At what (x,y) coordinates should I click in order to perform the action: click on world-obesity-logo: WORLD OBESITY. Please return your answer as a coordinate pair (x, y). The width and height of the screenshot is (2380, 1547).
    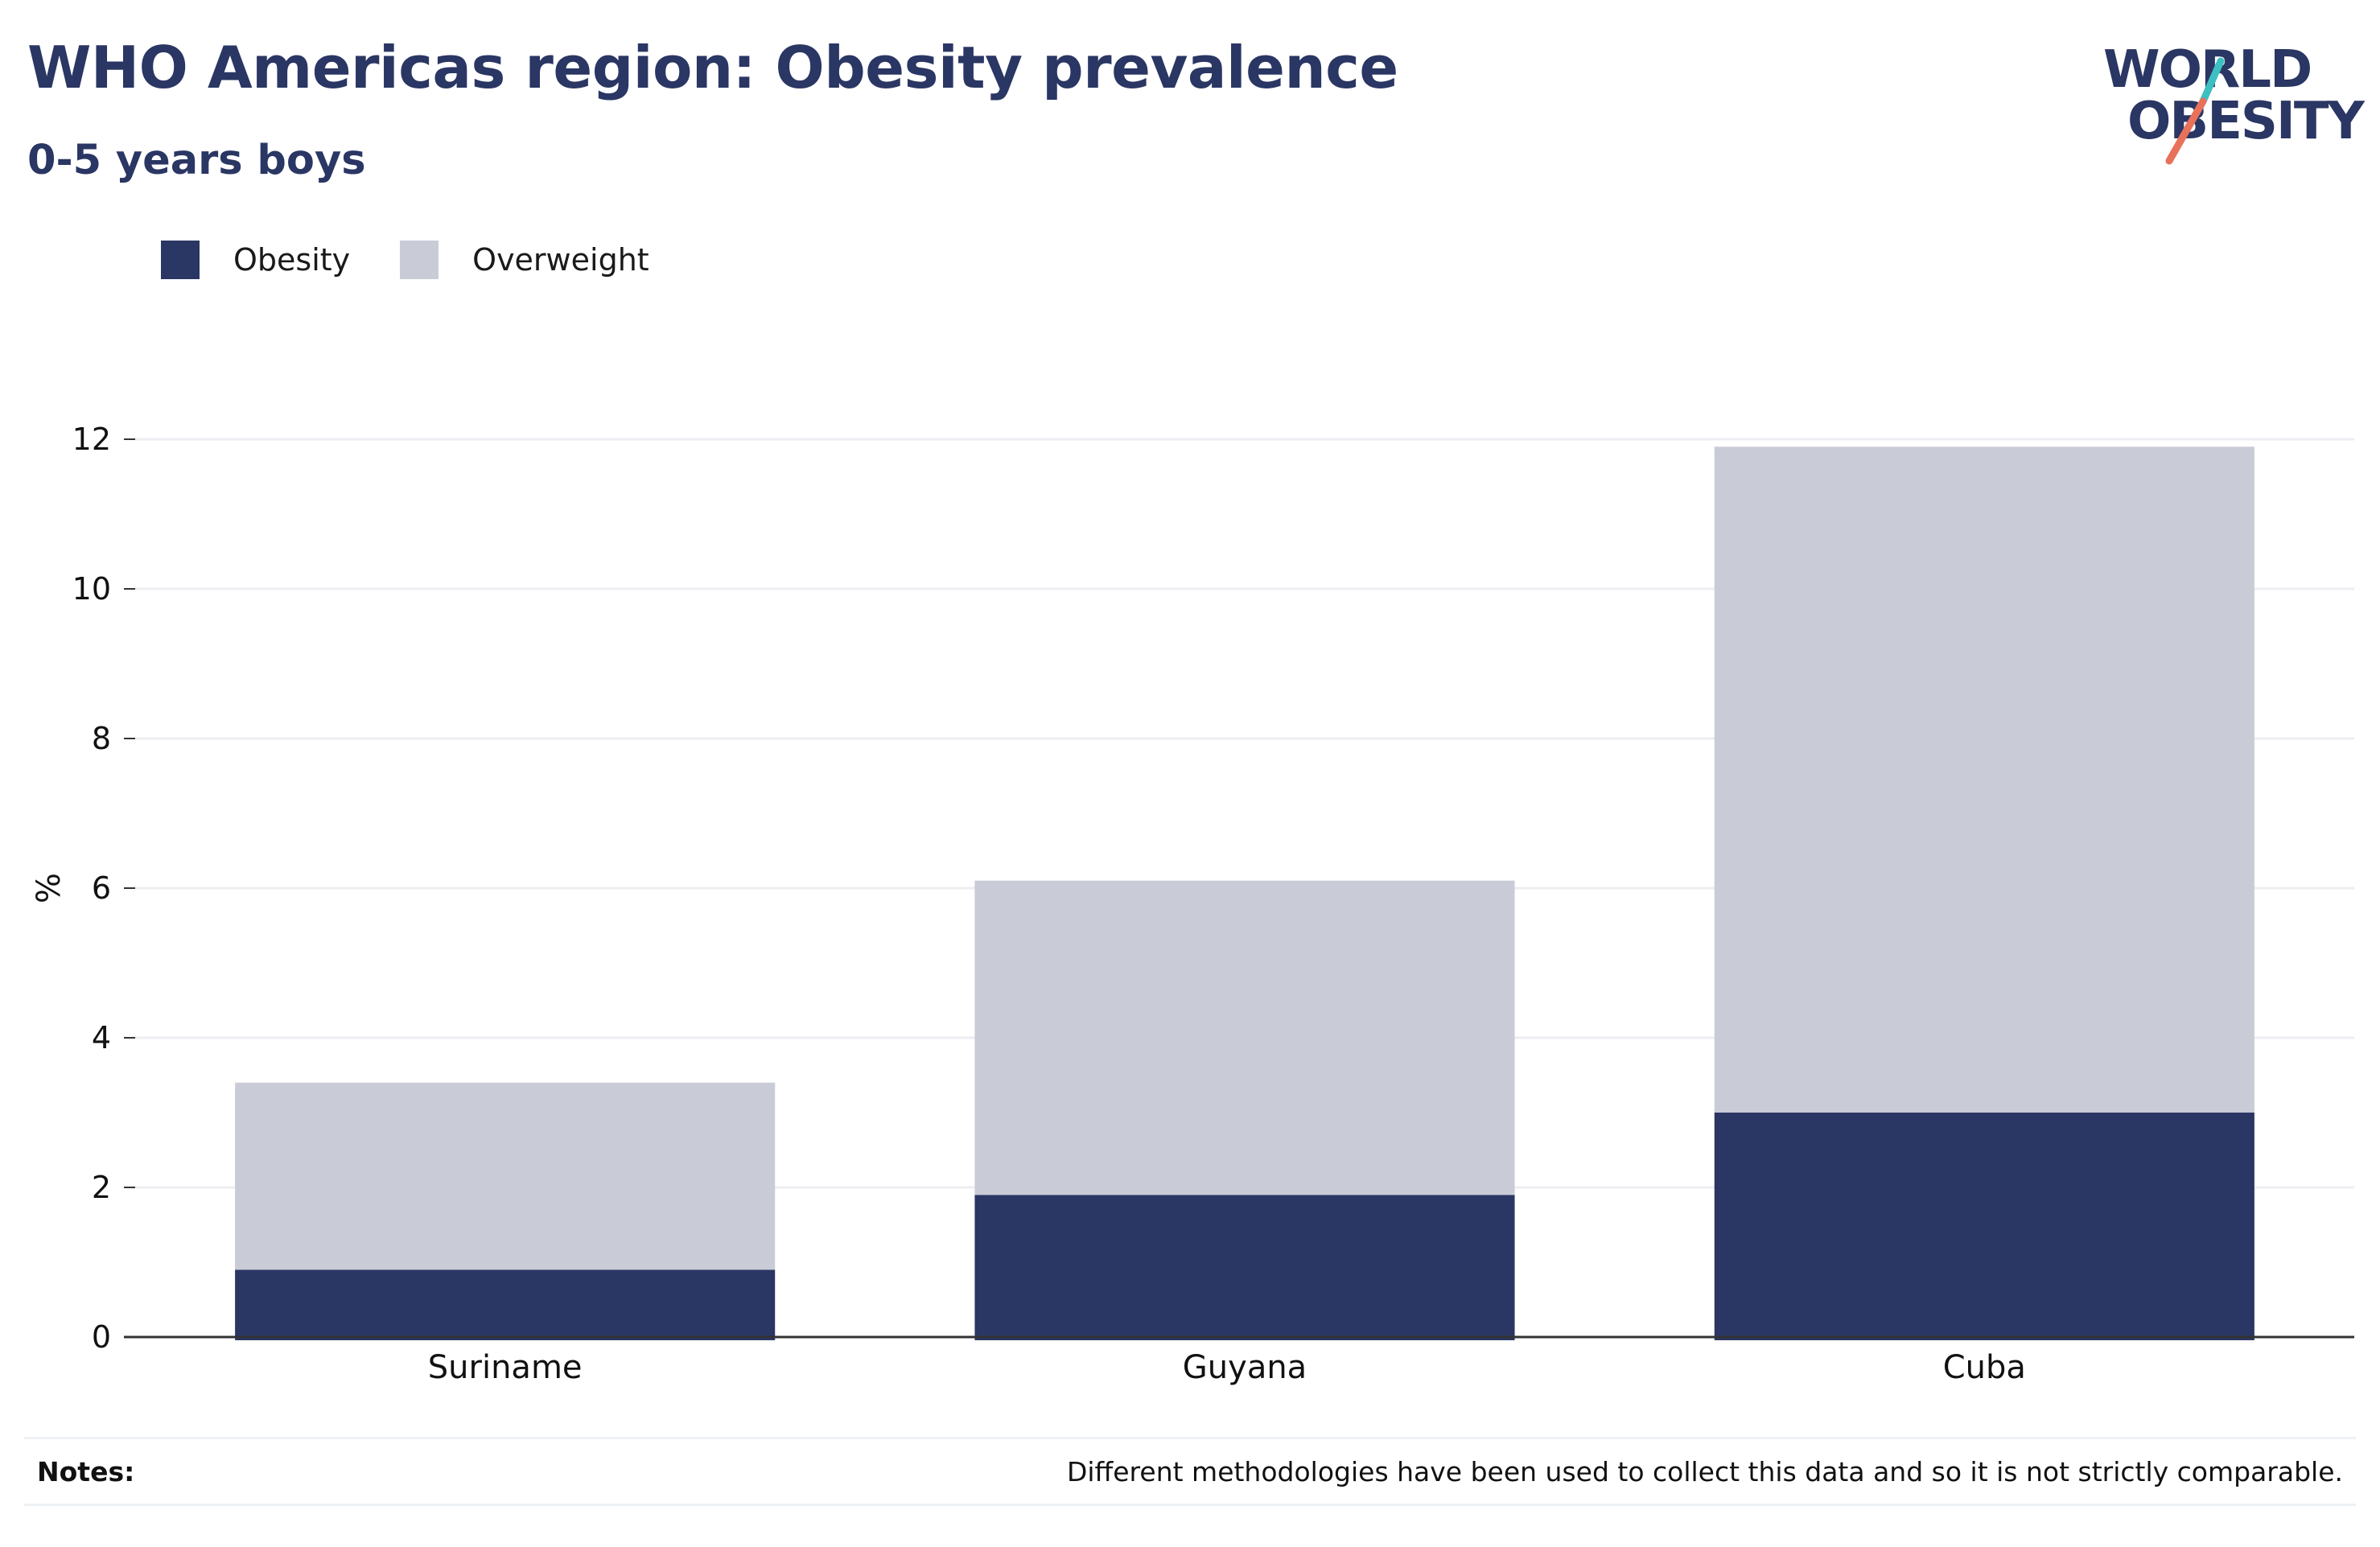
    Looking at the image, I should click on (2234, 102).